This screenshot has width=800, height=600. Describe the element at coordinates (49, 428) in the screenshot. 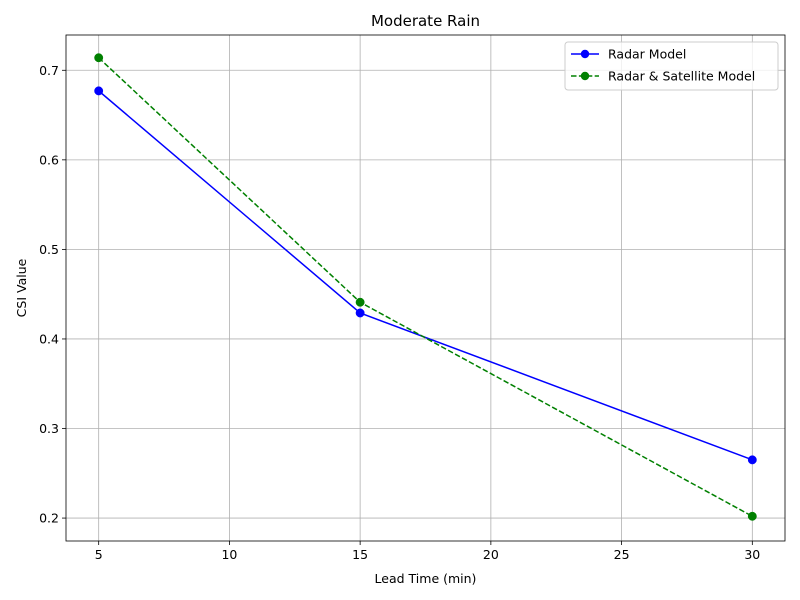

I see `y-tick-label: 0.3` at that location.